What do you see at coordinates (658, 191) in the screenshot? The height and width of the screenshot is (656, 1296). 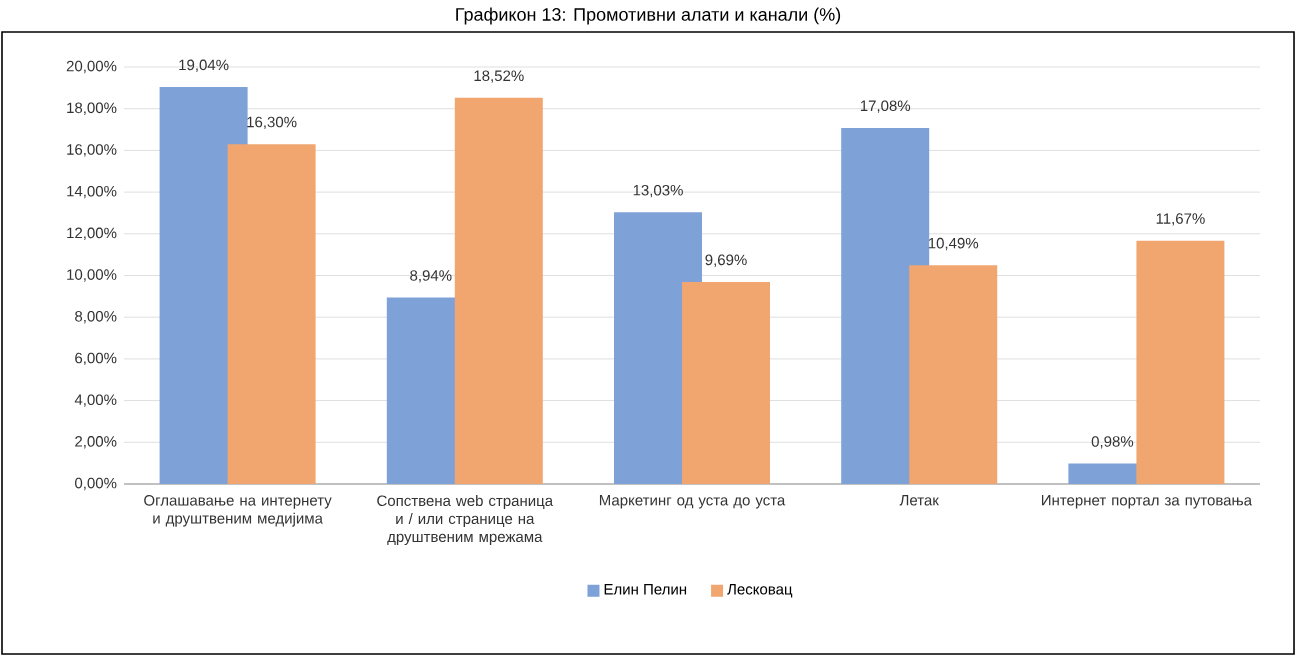 I see `data-label: 13,03%` at bounding box center [658, 191].